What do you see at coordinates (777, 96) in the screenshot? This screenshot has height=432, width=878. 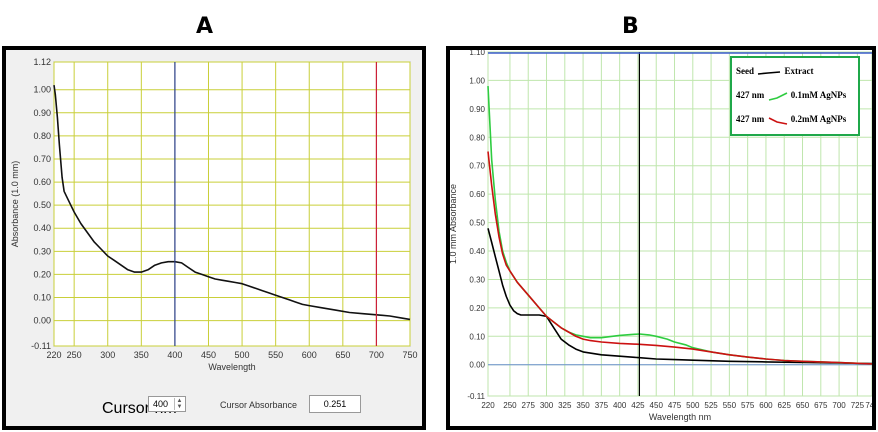 I see `legend-swatch-01mm` at bounding box center [777, 96].